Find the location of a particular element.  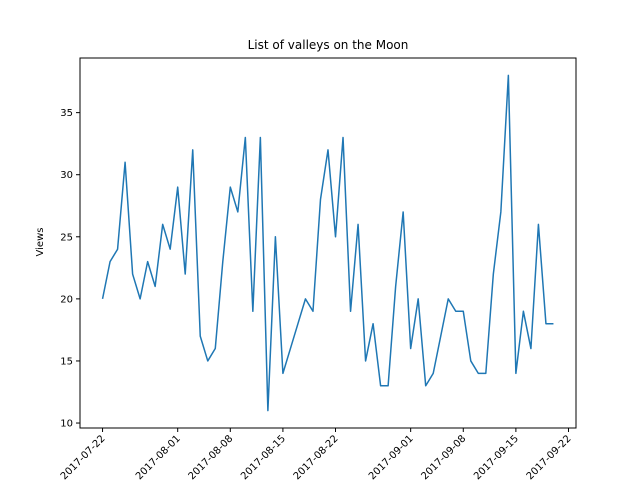

y-tick-label: 20 is located at coordinates (66, 299).